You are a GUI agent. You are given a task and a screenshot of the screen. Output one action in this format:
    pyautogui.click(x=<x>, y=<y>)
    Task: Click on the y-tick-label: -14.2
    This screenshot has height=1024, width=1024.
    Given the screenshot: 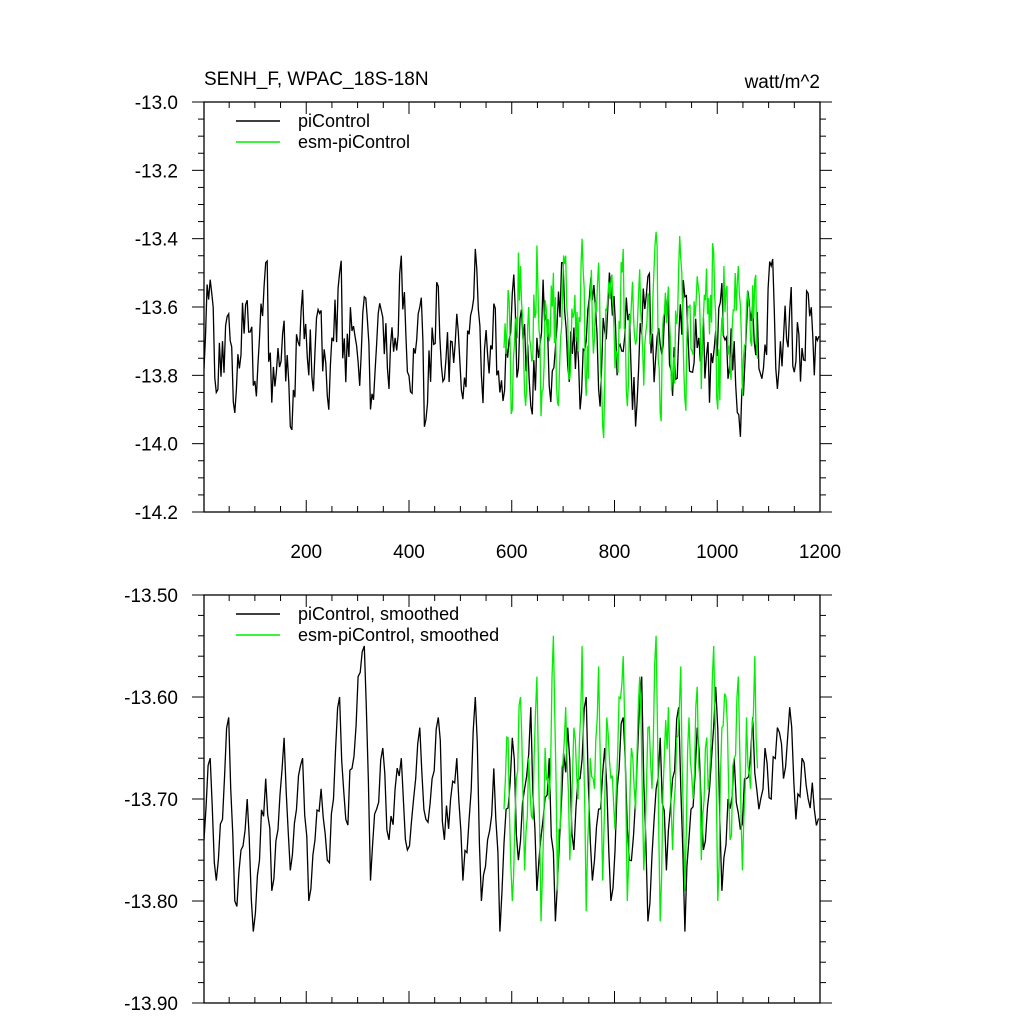 What is the action you would take?
    pyautogui.click(x=156, y=513)
    